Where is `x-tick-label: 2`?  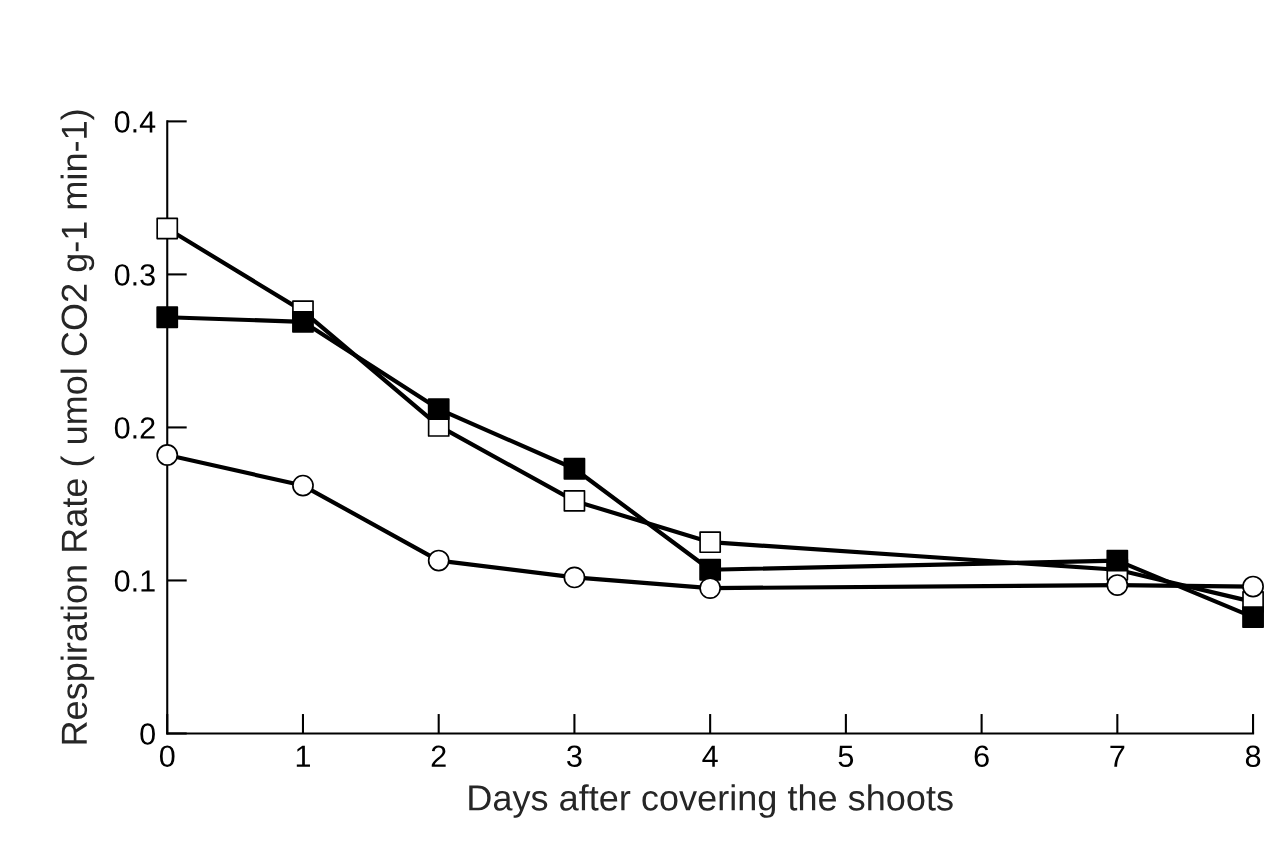 x-tick-label: 2 is located at coordinates (438, 756).